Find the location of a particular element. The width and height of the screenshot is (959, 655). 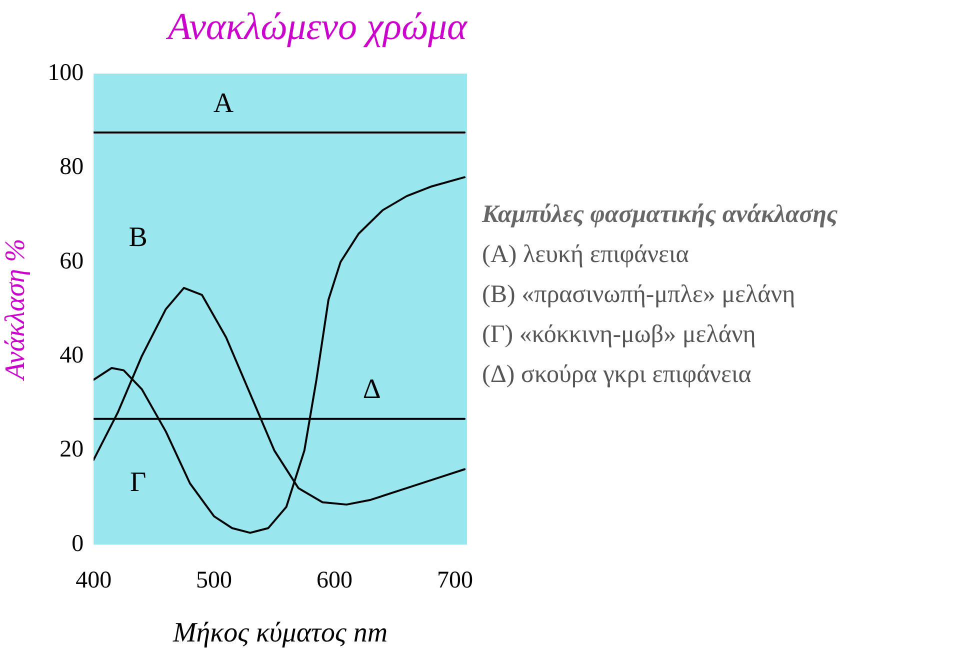

y-tick-label: 60 is located at coordinates (72, 261).